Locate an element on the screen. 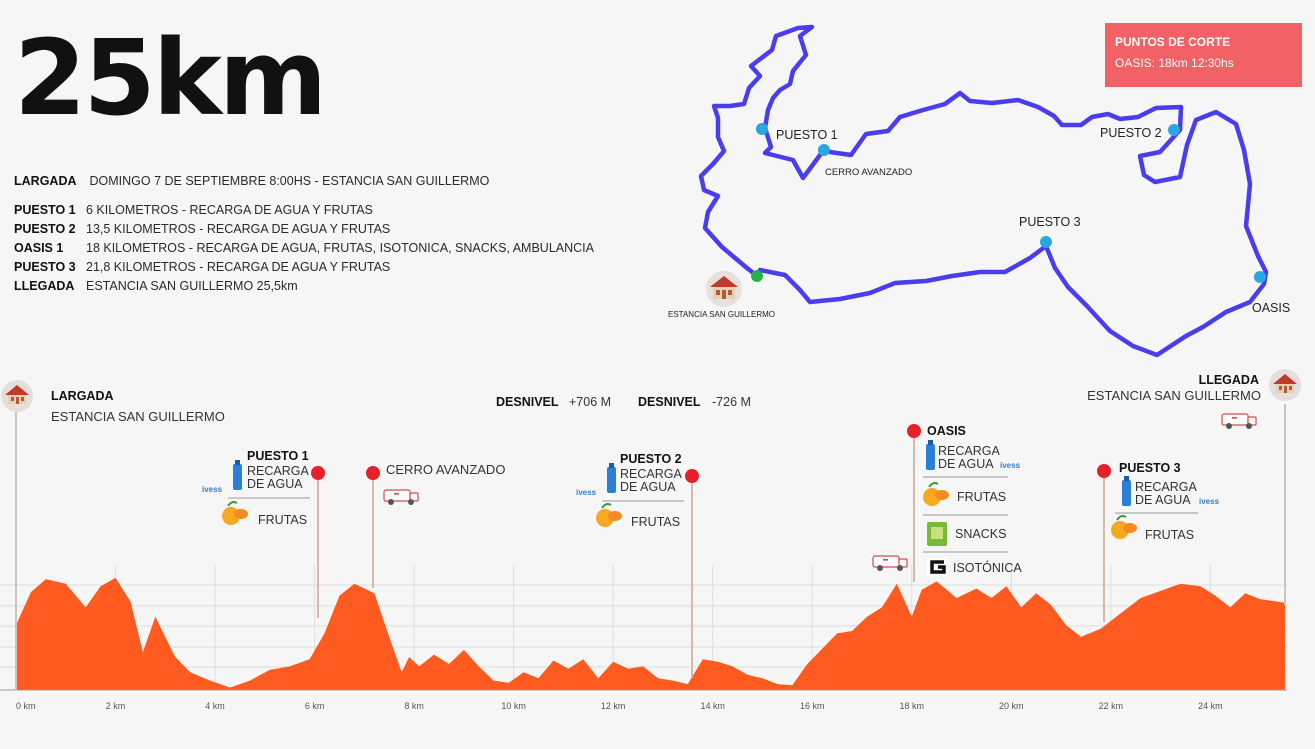  map-marker-puesto3 is located at coordinates (1046, 242).